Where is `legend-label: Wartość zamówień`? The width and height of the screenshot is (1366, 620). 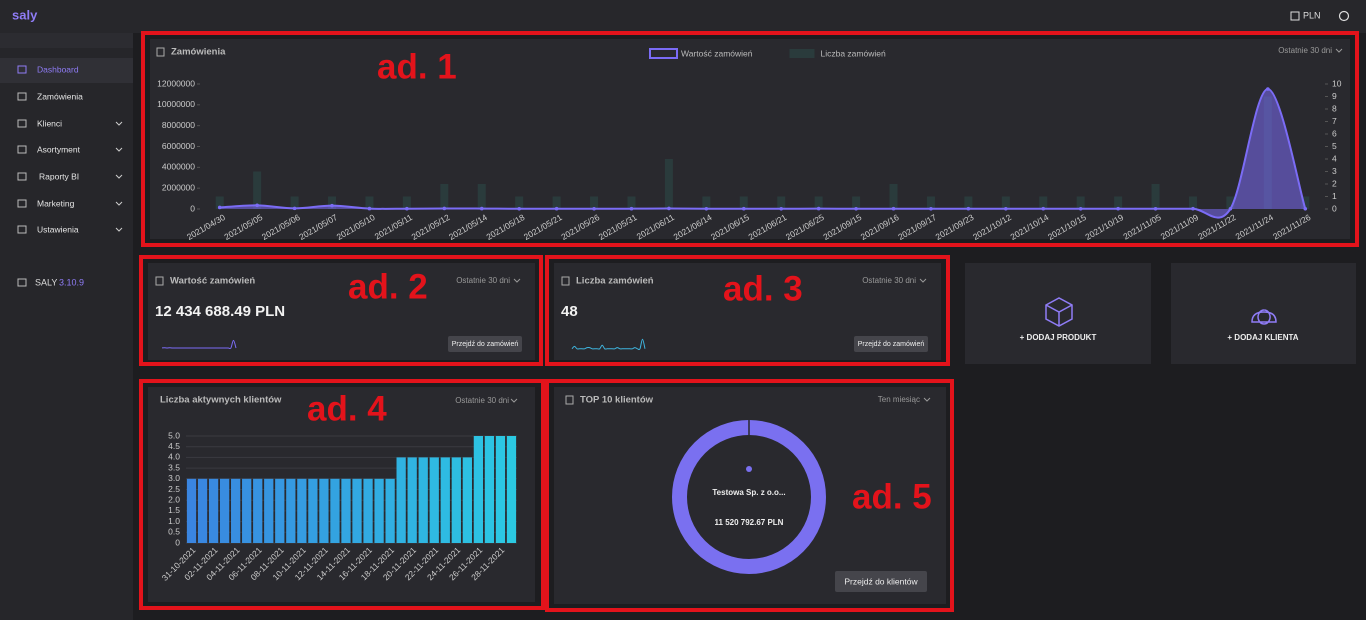 legend-label: Wartość zamówień is located at coordinates (717, 53).